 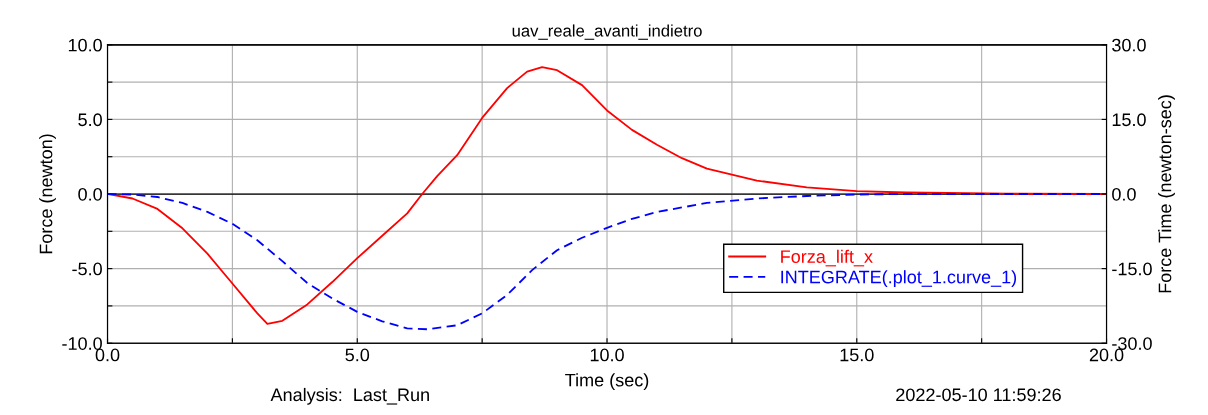 What do you see at coordinates (1132, 343) in the screenshot?
I see `y2-tick-label: -30.0` at bounding box center [1132, 343].